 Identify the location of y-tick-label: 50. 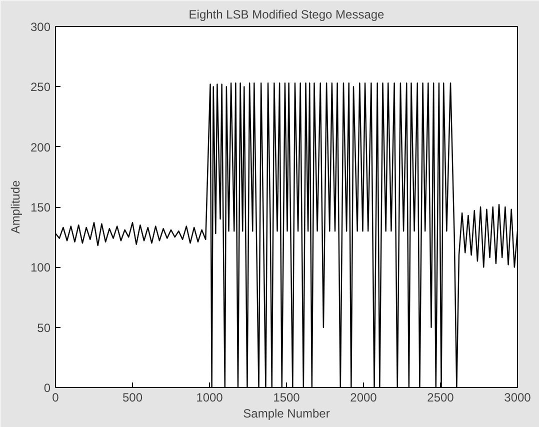
(44, 327).